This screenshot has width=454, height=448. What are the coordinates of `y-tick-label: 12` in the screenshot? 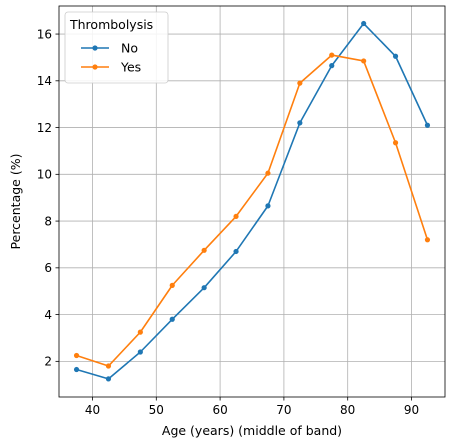 It's located at (44, 128).